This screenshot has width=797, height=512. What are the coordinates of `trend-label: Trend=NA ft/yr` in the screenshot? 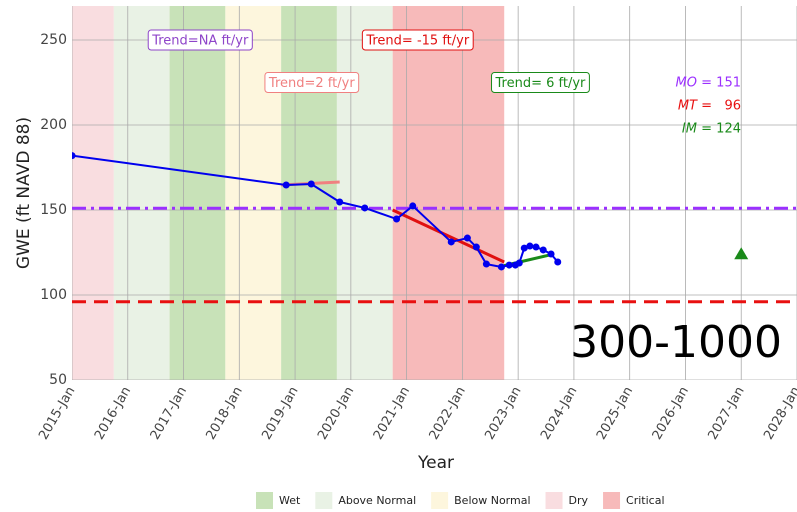 It's located at (200, 41).